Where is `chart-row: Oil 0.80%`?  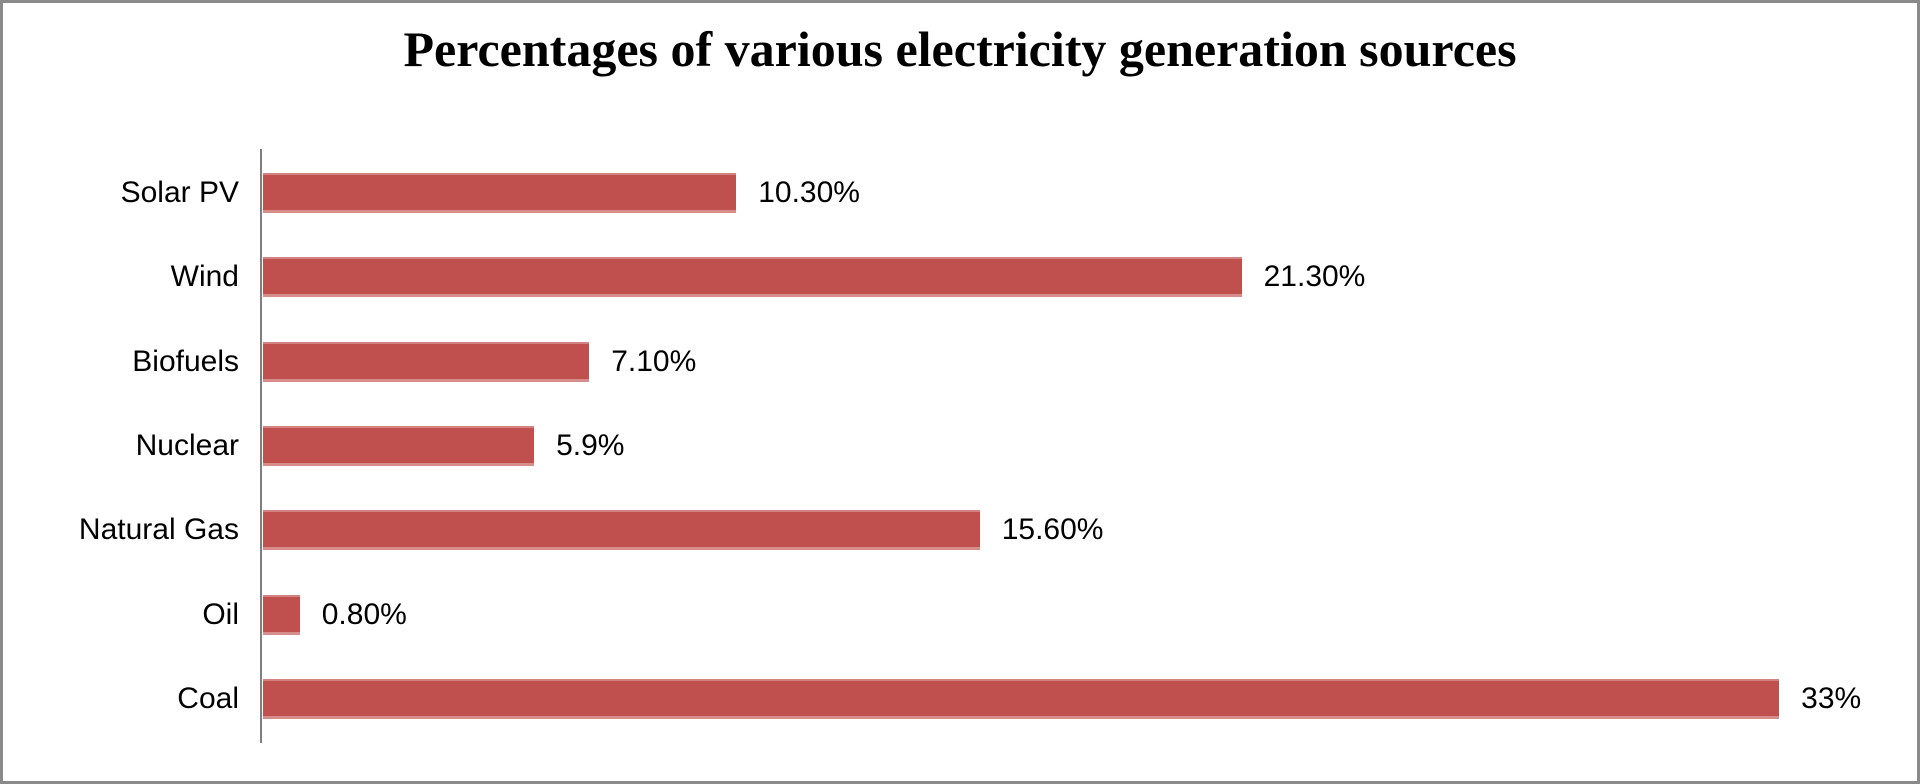 chart-row: Oil 0.80% is located at coordinates (960, 614).